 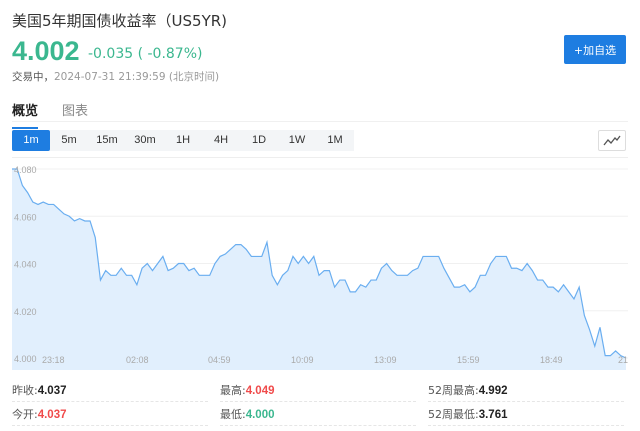 What do you see at coordinates (468, 360) in the screenshot?
I see `x-tick-label: 15:59` at bounding box center [468, 360].